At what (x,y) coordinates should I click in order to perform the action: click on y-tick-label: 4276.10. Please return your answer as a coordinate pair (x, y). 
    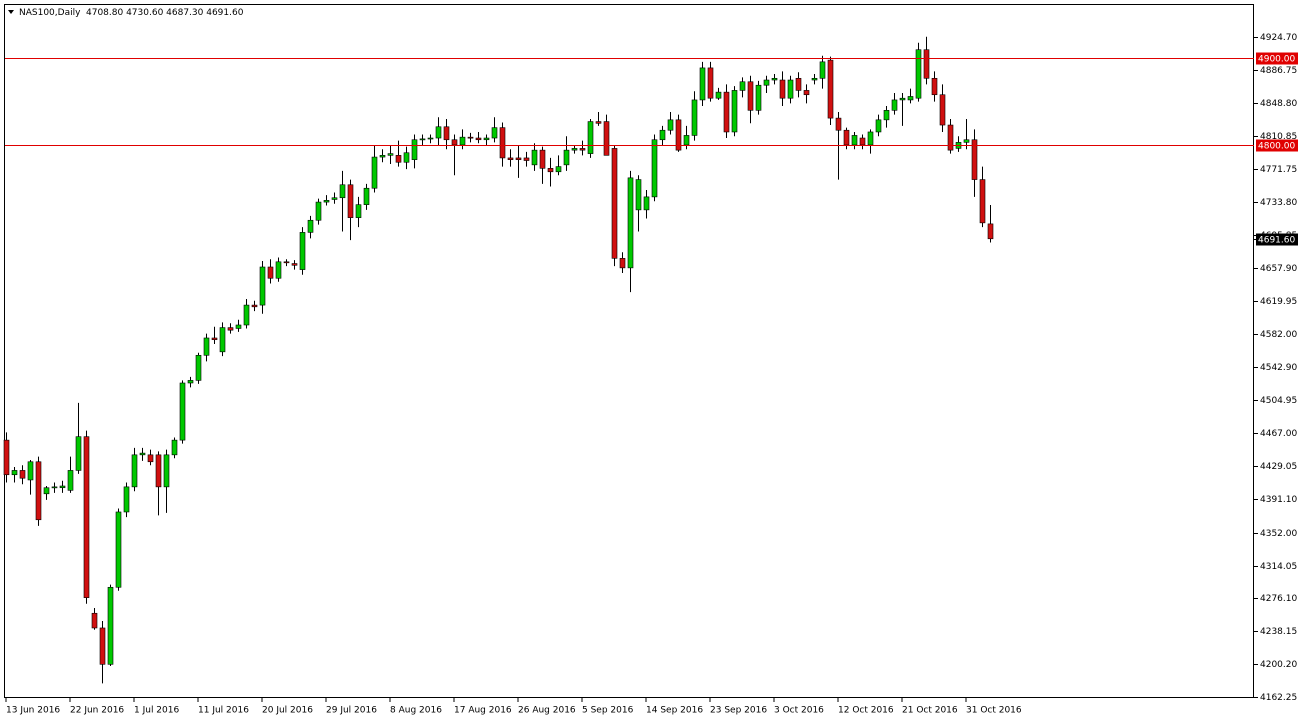
    Looking at the image, I should click on (1278, 599).